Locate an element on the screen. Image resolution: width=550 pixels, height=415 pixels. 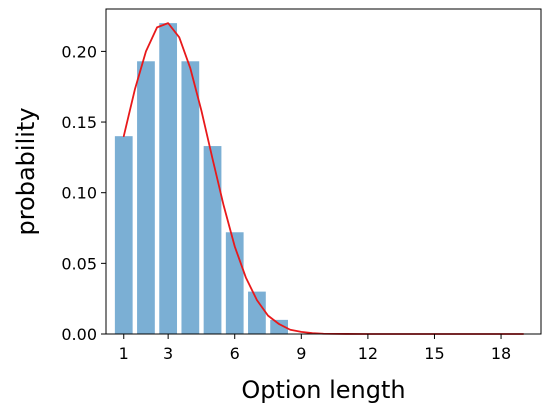
y-axis-label: probability is located at coordinates (26, 171).